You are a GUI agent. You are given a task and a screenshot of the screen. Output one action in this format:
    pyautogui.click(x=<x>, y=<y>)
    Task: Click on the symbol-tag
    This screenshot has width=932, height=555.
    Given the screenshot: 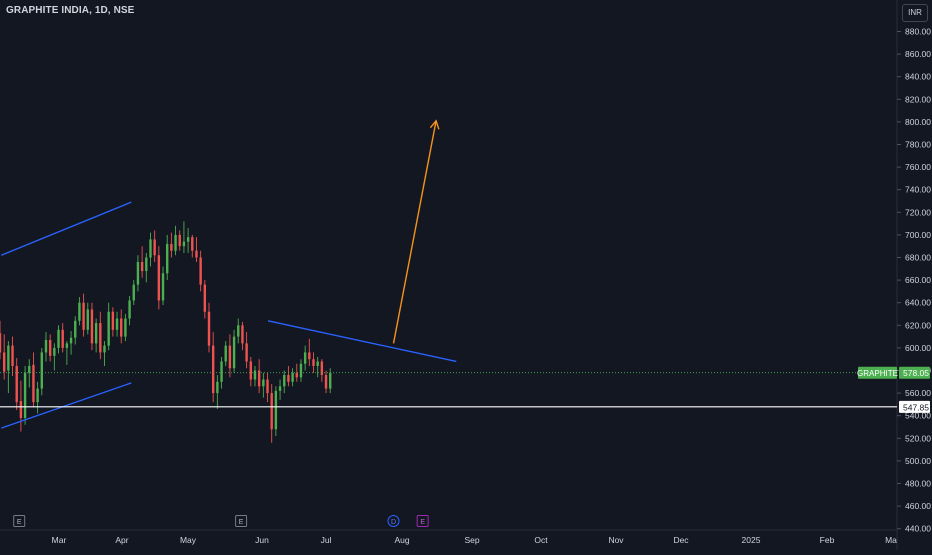 What is the action you would take?
    pyautogui.click(x=877, y=372)
    